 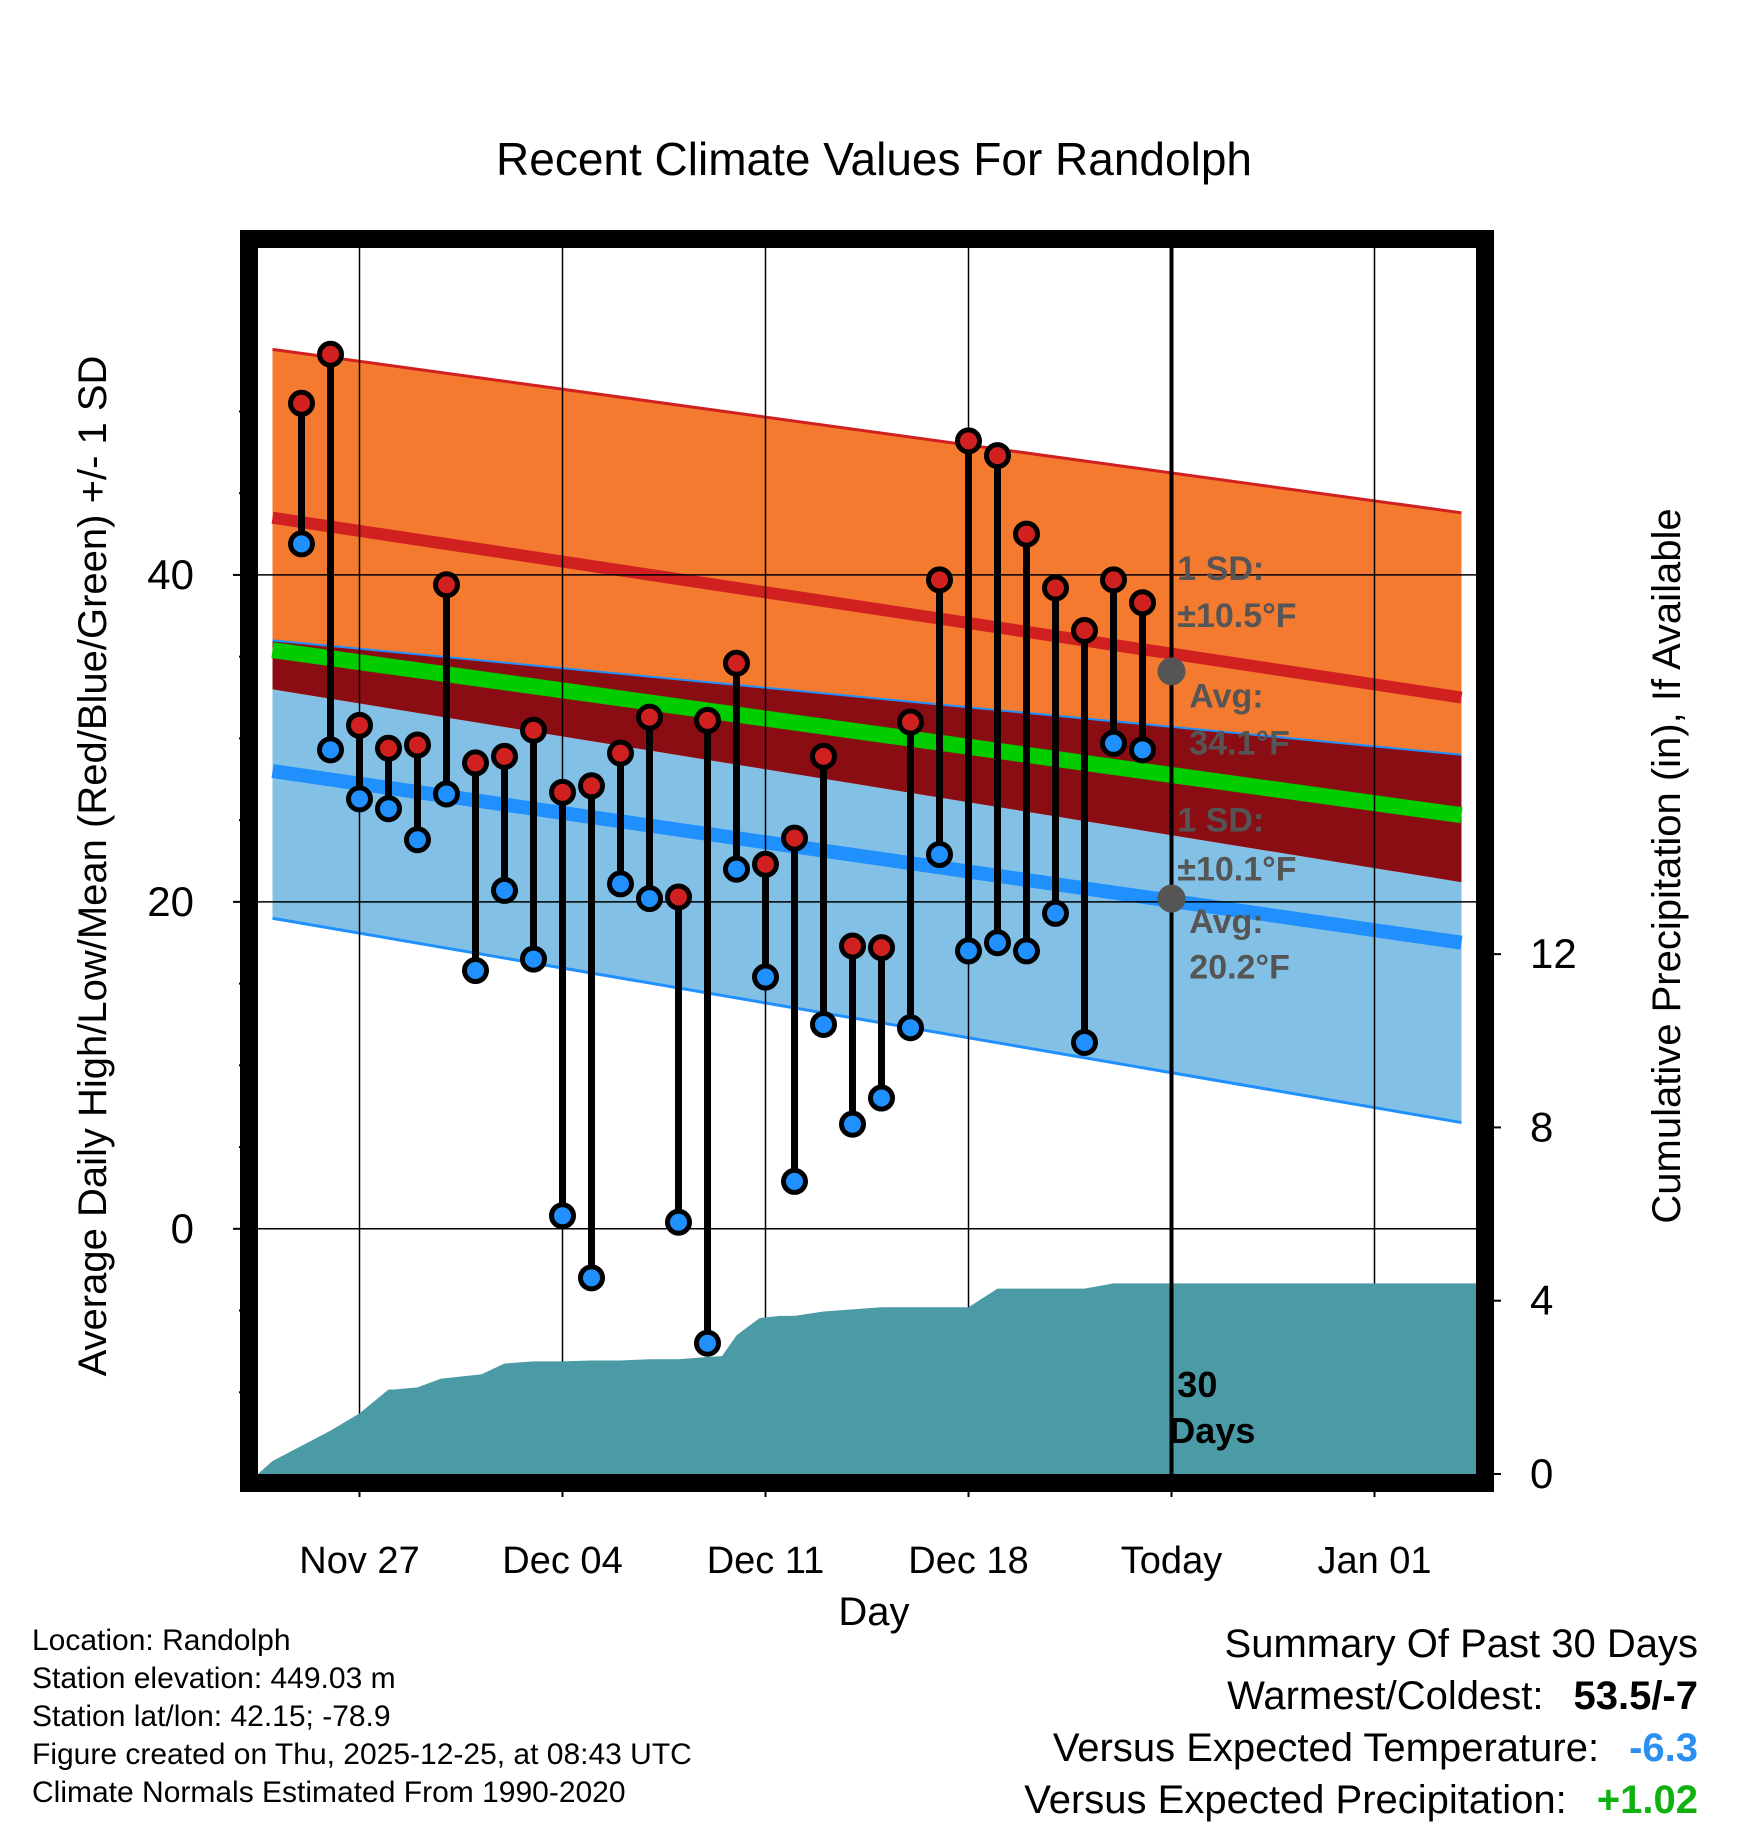 I want to click on warmest-value: 53.5/-7, so click(x=1635, y=1696).